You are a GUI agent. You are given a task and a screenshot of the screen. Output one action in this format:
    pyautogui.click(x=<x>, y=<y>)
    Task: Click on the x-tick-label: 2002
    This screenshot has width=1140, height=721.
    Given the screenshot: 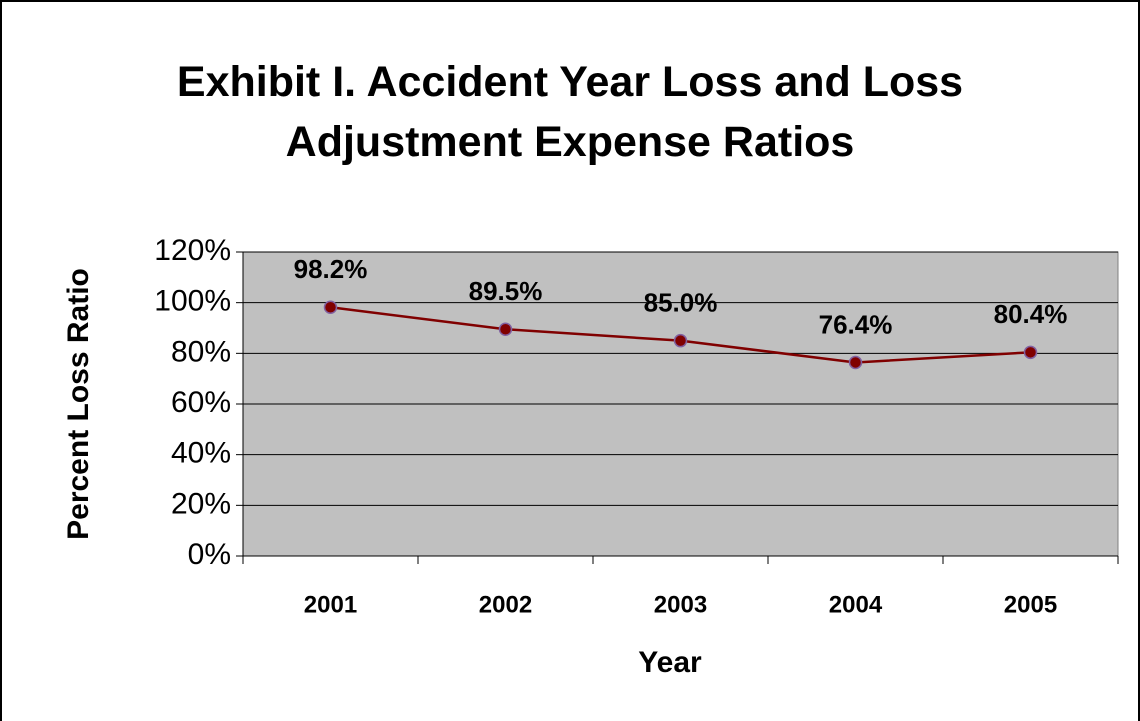 What is the action you would take?
    pyautogui.click(x=505, y=604)
    